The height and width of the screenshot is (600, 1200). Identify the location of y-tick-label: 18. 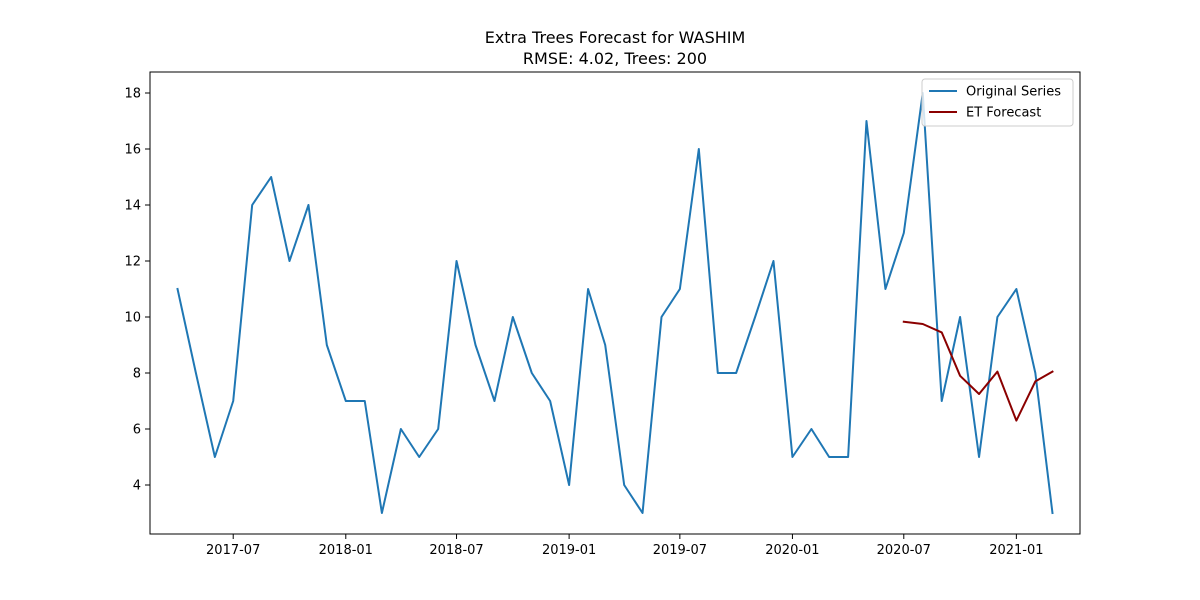
(132, 94).